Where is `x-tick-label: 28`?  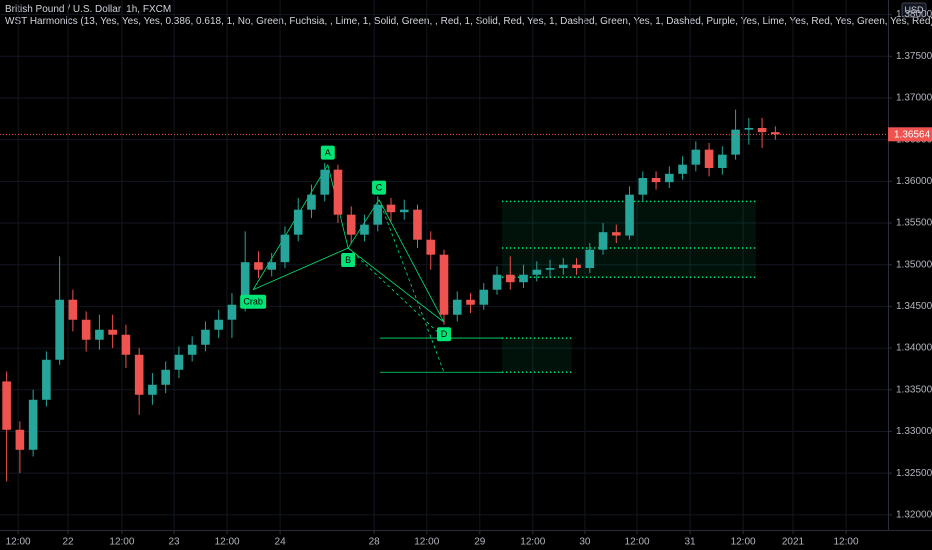
x-tick-label: 28 is located at coordinates (375, 542).